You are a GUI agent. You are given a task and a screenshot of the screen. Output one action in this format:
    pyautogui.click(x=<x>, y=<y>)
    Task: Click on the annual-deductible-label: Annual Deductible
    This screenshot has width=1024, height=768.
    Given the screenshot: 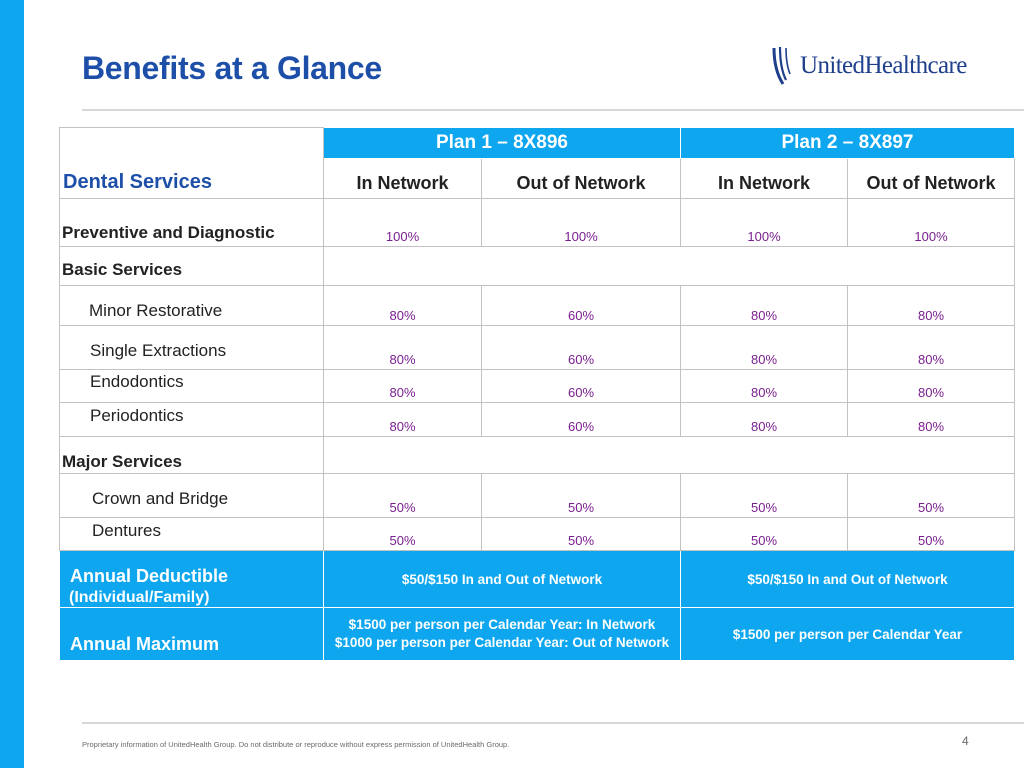 What is the action you would take?
    pyautogui.click(x=149, y=576)
    